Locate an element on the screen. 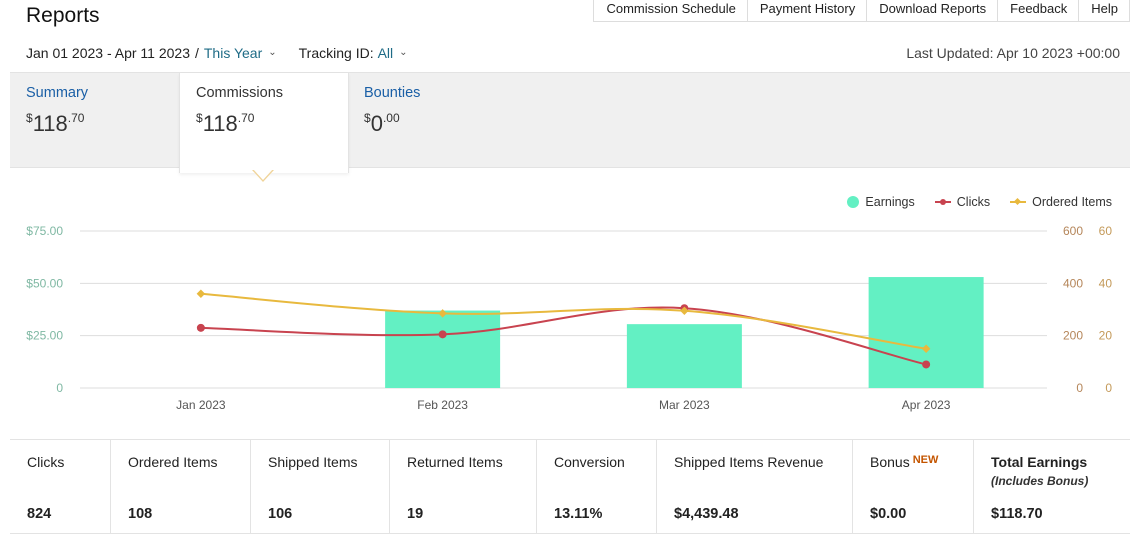  legend-label: Ordered Items is located at coordinates (1072, 202).